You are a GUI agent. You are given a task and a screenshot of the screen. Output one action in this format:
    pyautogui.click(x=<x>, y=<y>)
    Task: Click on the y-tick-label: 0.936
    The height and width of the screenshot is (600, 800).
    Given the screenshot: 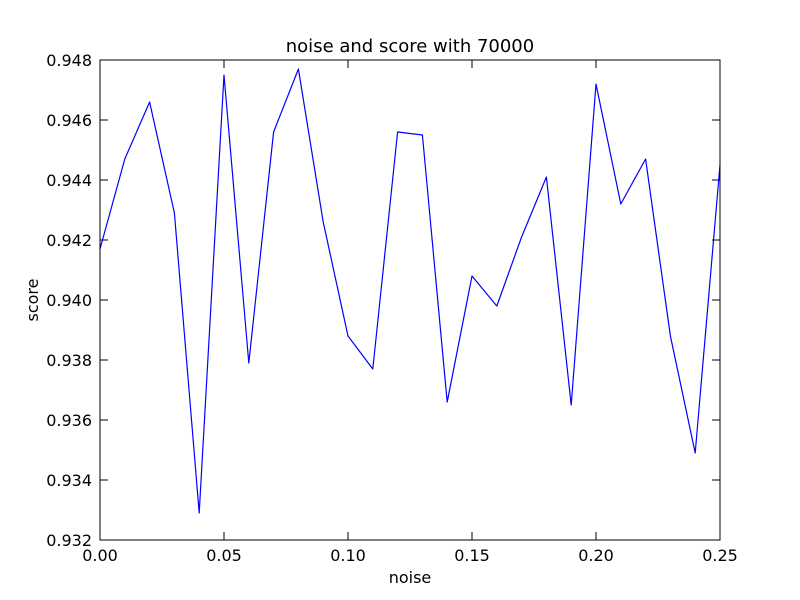 What is the action you would take?
    pyautogui.click(x=69, y=420)
    